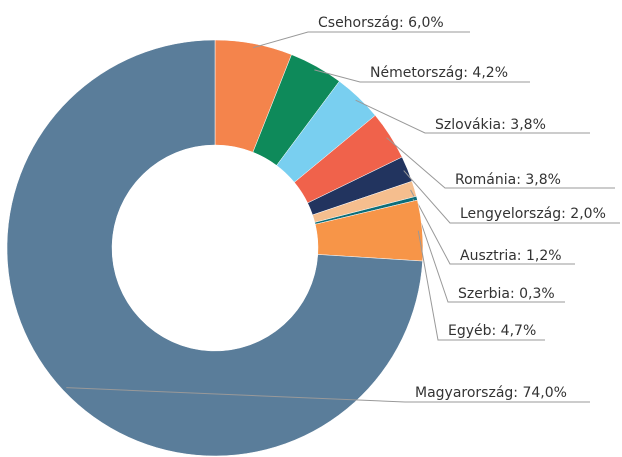  I want to click on slice-label: Egyéb: 4,7%, so click(492, 331).